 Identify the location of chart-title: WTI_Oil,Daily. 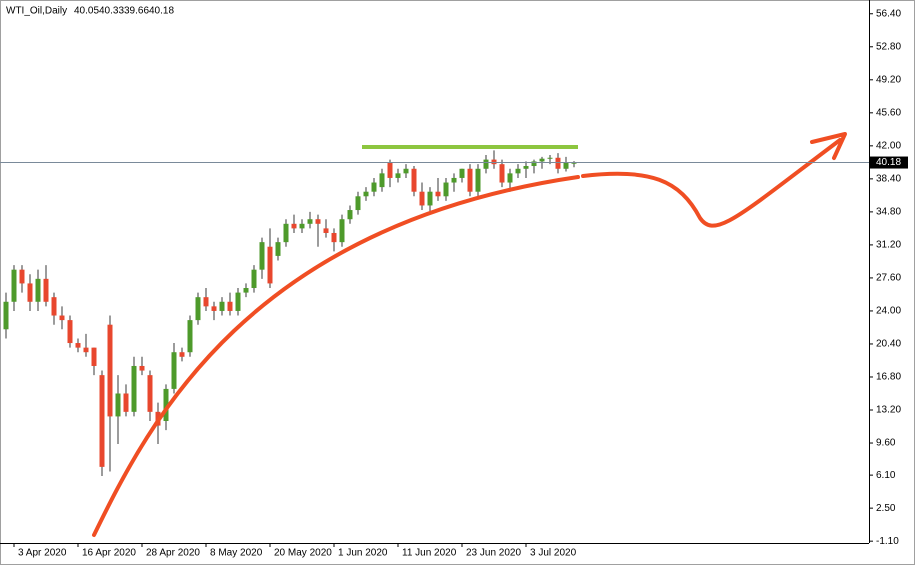
(36, 11).